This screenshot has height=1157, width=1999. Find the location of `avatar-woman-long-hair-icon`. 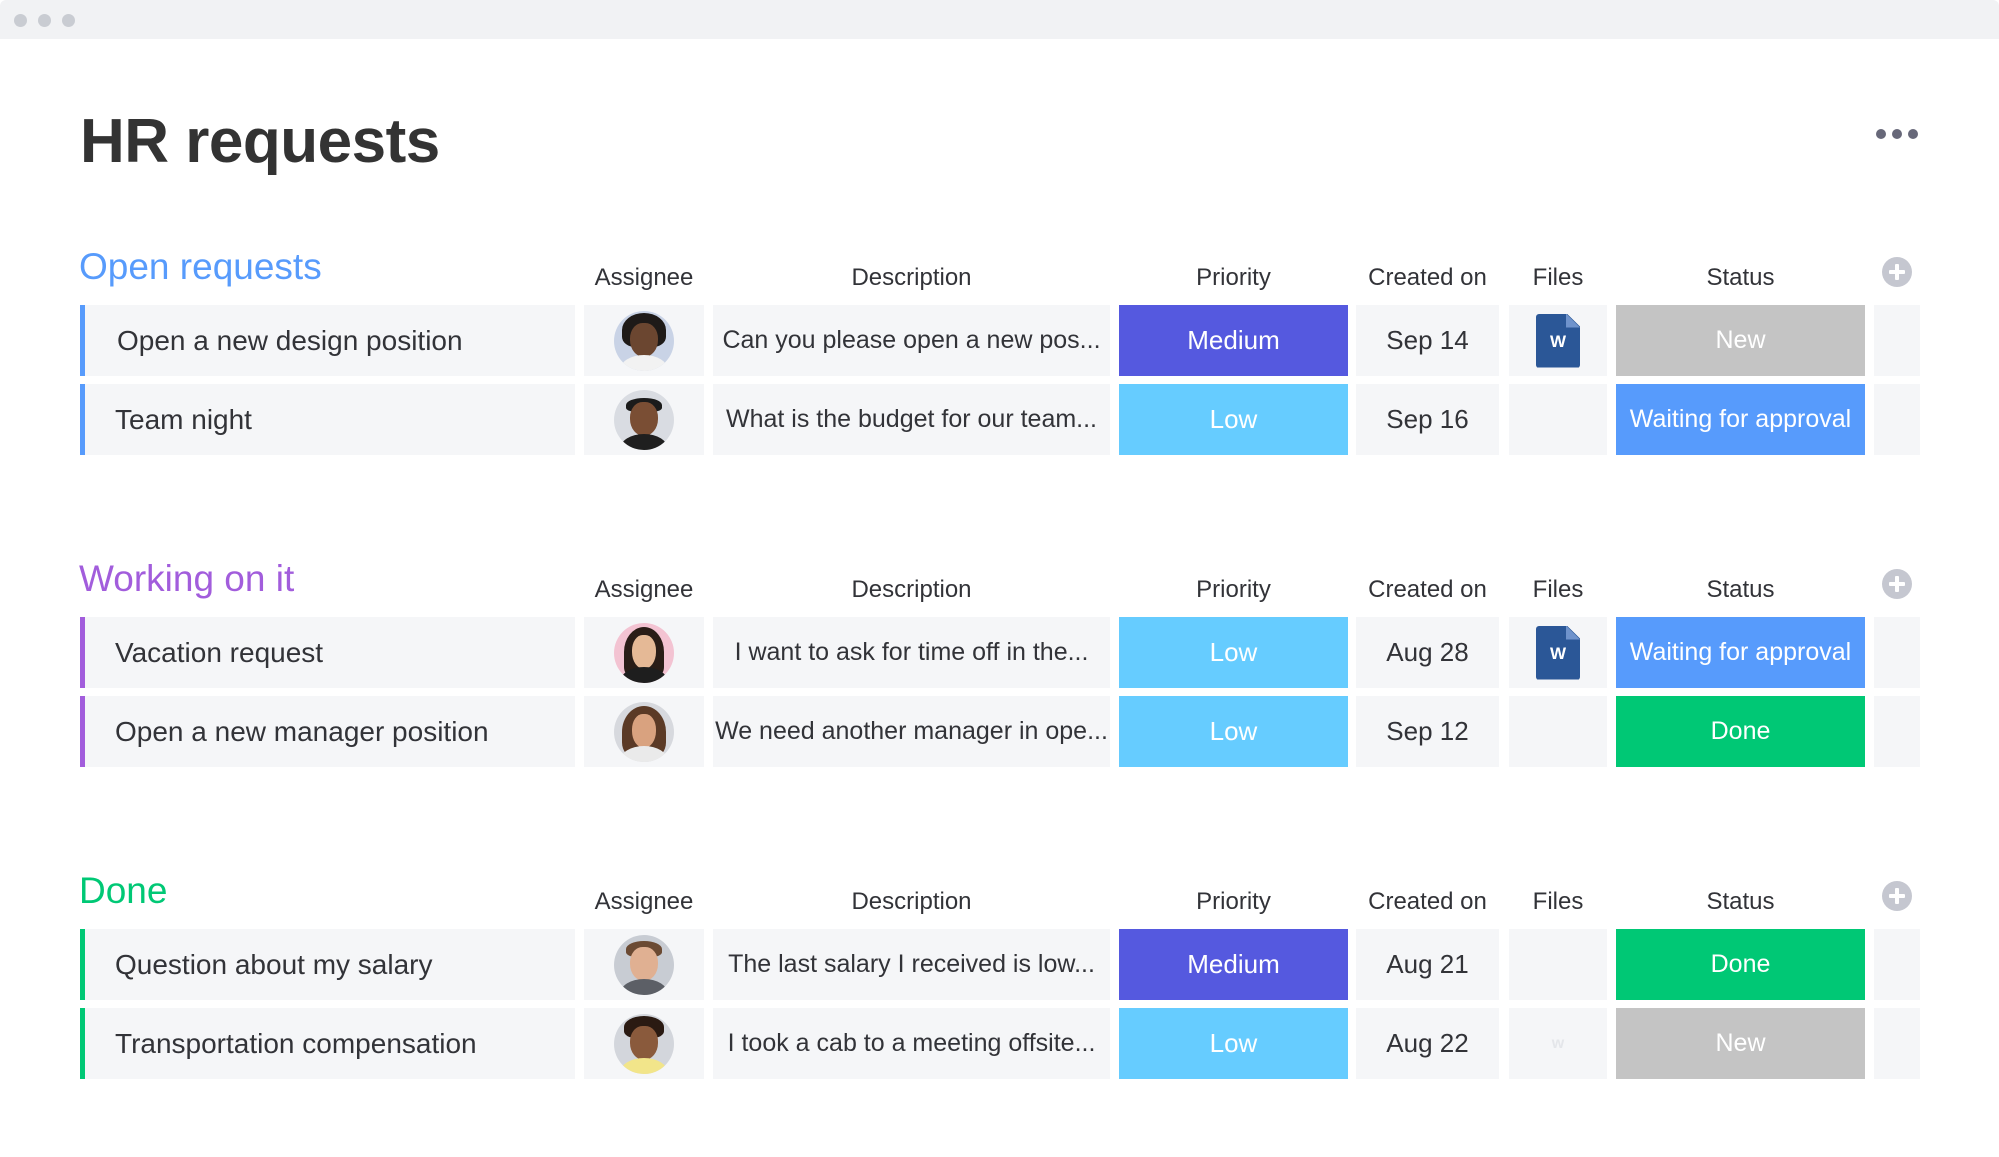

avatar-woman-long-hair-icon is located at coordinates (644, 731).